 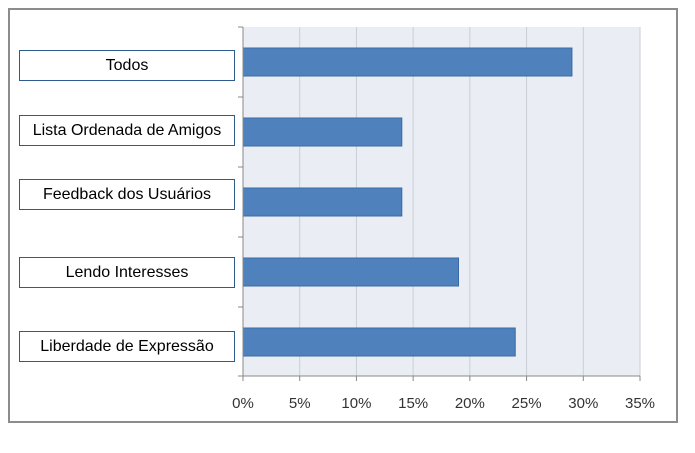 I want to click on x-tick-label: 25%, so click(x=527, y=403).